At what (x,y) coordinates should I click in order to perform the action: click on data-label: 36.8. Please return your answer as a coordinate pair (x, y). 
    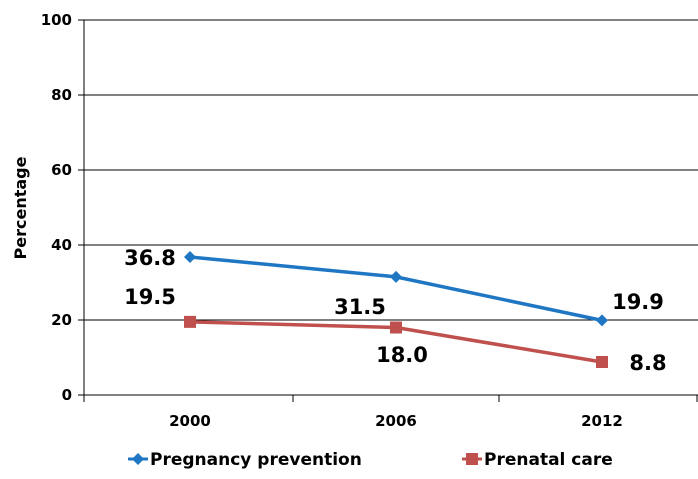
    Looking at the image, I should click on (150, 258).